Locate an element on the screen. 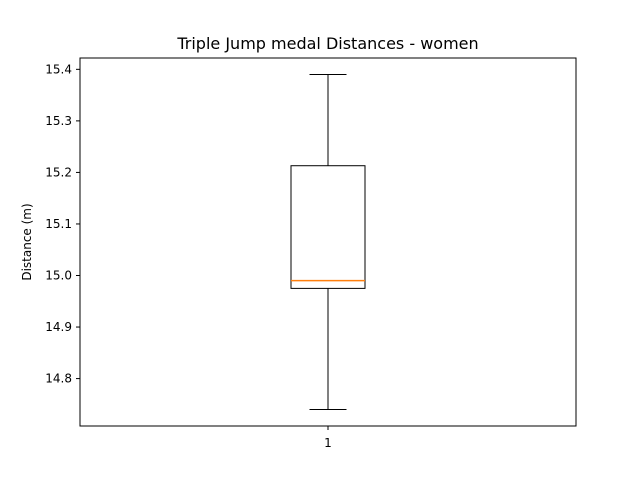 The image size is (640, 480). chart-title: Triple Jump medal Distances - women is located at coordinates (327, 43).